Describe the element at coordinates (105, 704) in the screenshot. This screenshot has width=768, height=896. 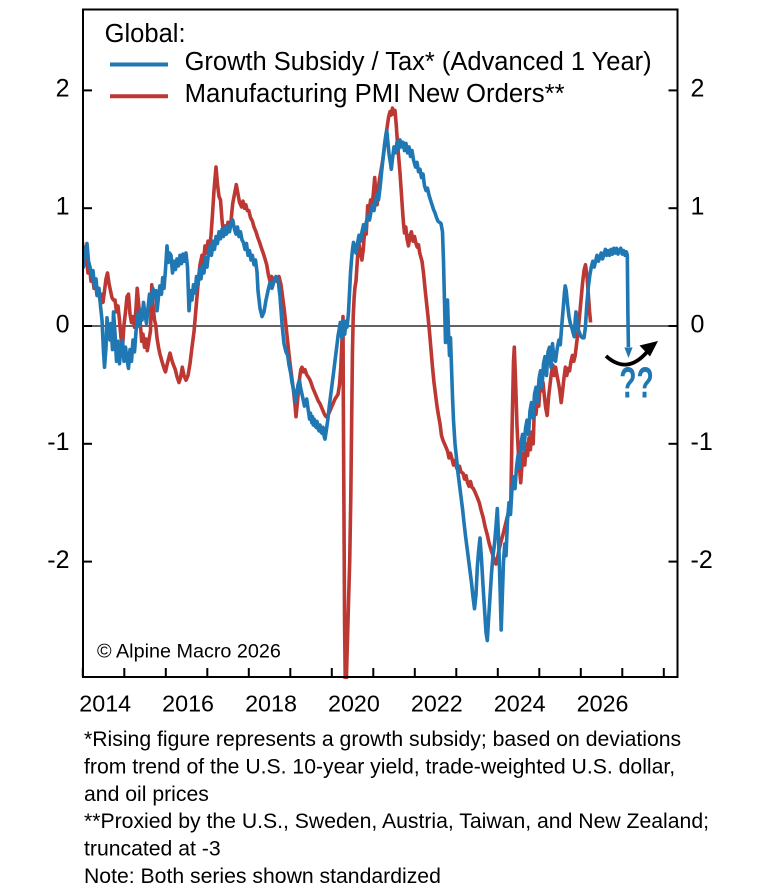
I see `svg-text: 2014` at that location.